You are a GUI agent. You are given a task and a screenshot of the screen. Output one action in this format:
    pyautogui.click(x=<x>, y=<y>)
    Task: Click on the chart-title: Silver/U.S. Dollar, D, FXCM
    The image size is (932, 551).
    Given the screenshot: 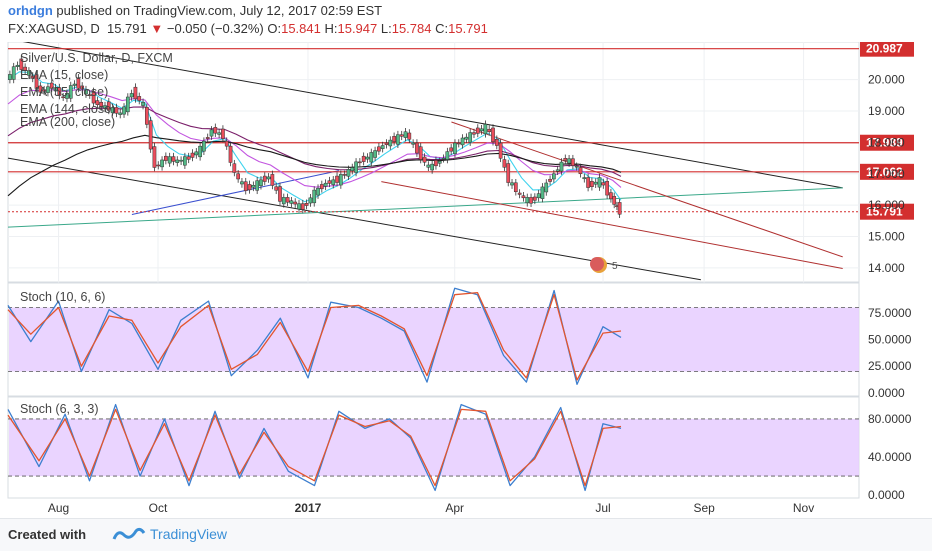 What is the action you would take?
    pyautogui.click(x=96, y=58)
    